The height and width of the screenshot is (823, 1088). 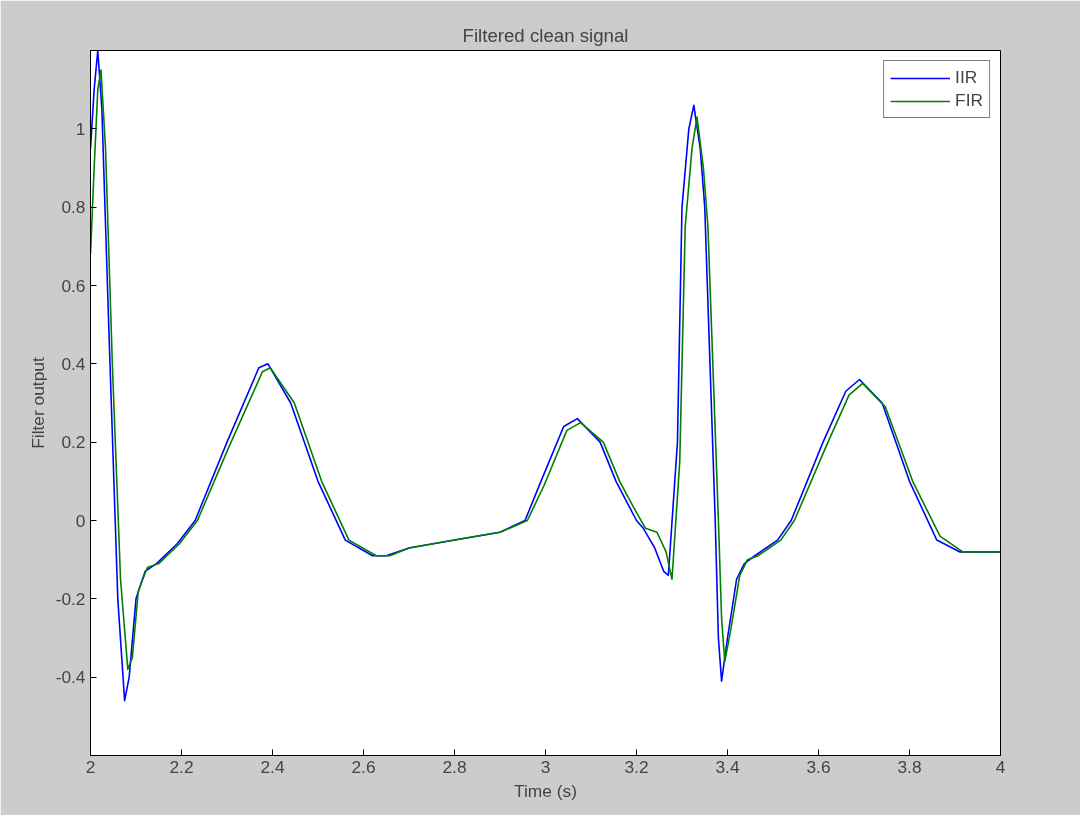 What do you see at coordinates (80, 128) in the screenshot?
I see `y-tick-label: 1` at bounding box center [80, 128].